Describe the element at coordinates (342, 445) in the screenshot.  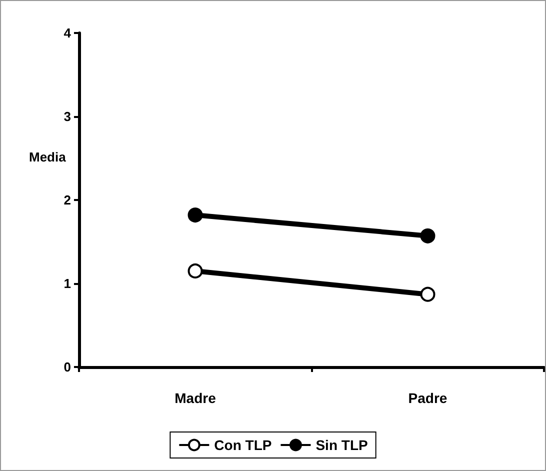
I see `legend-label: Sin TLP` at that location.